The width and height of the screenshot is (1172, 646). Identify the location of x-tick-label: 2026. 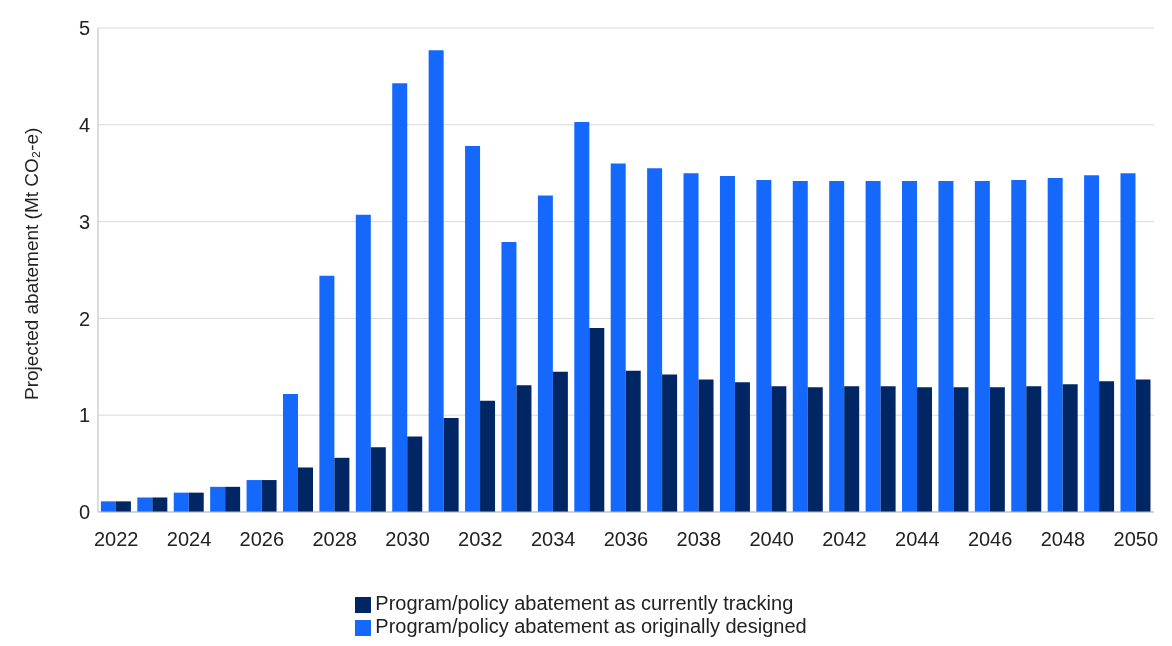
(262, 539).